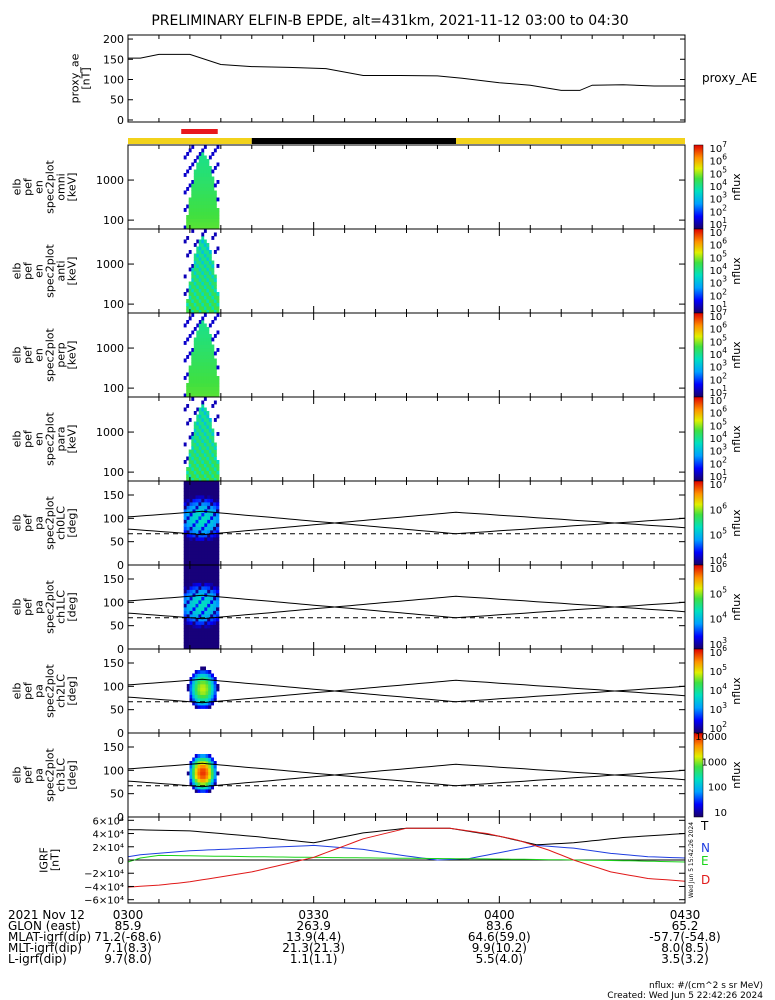  I want to click on y-tick-label: 0, so click(120, 817).